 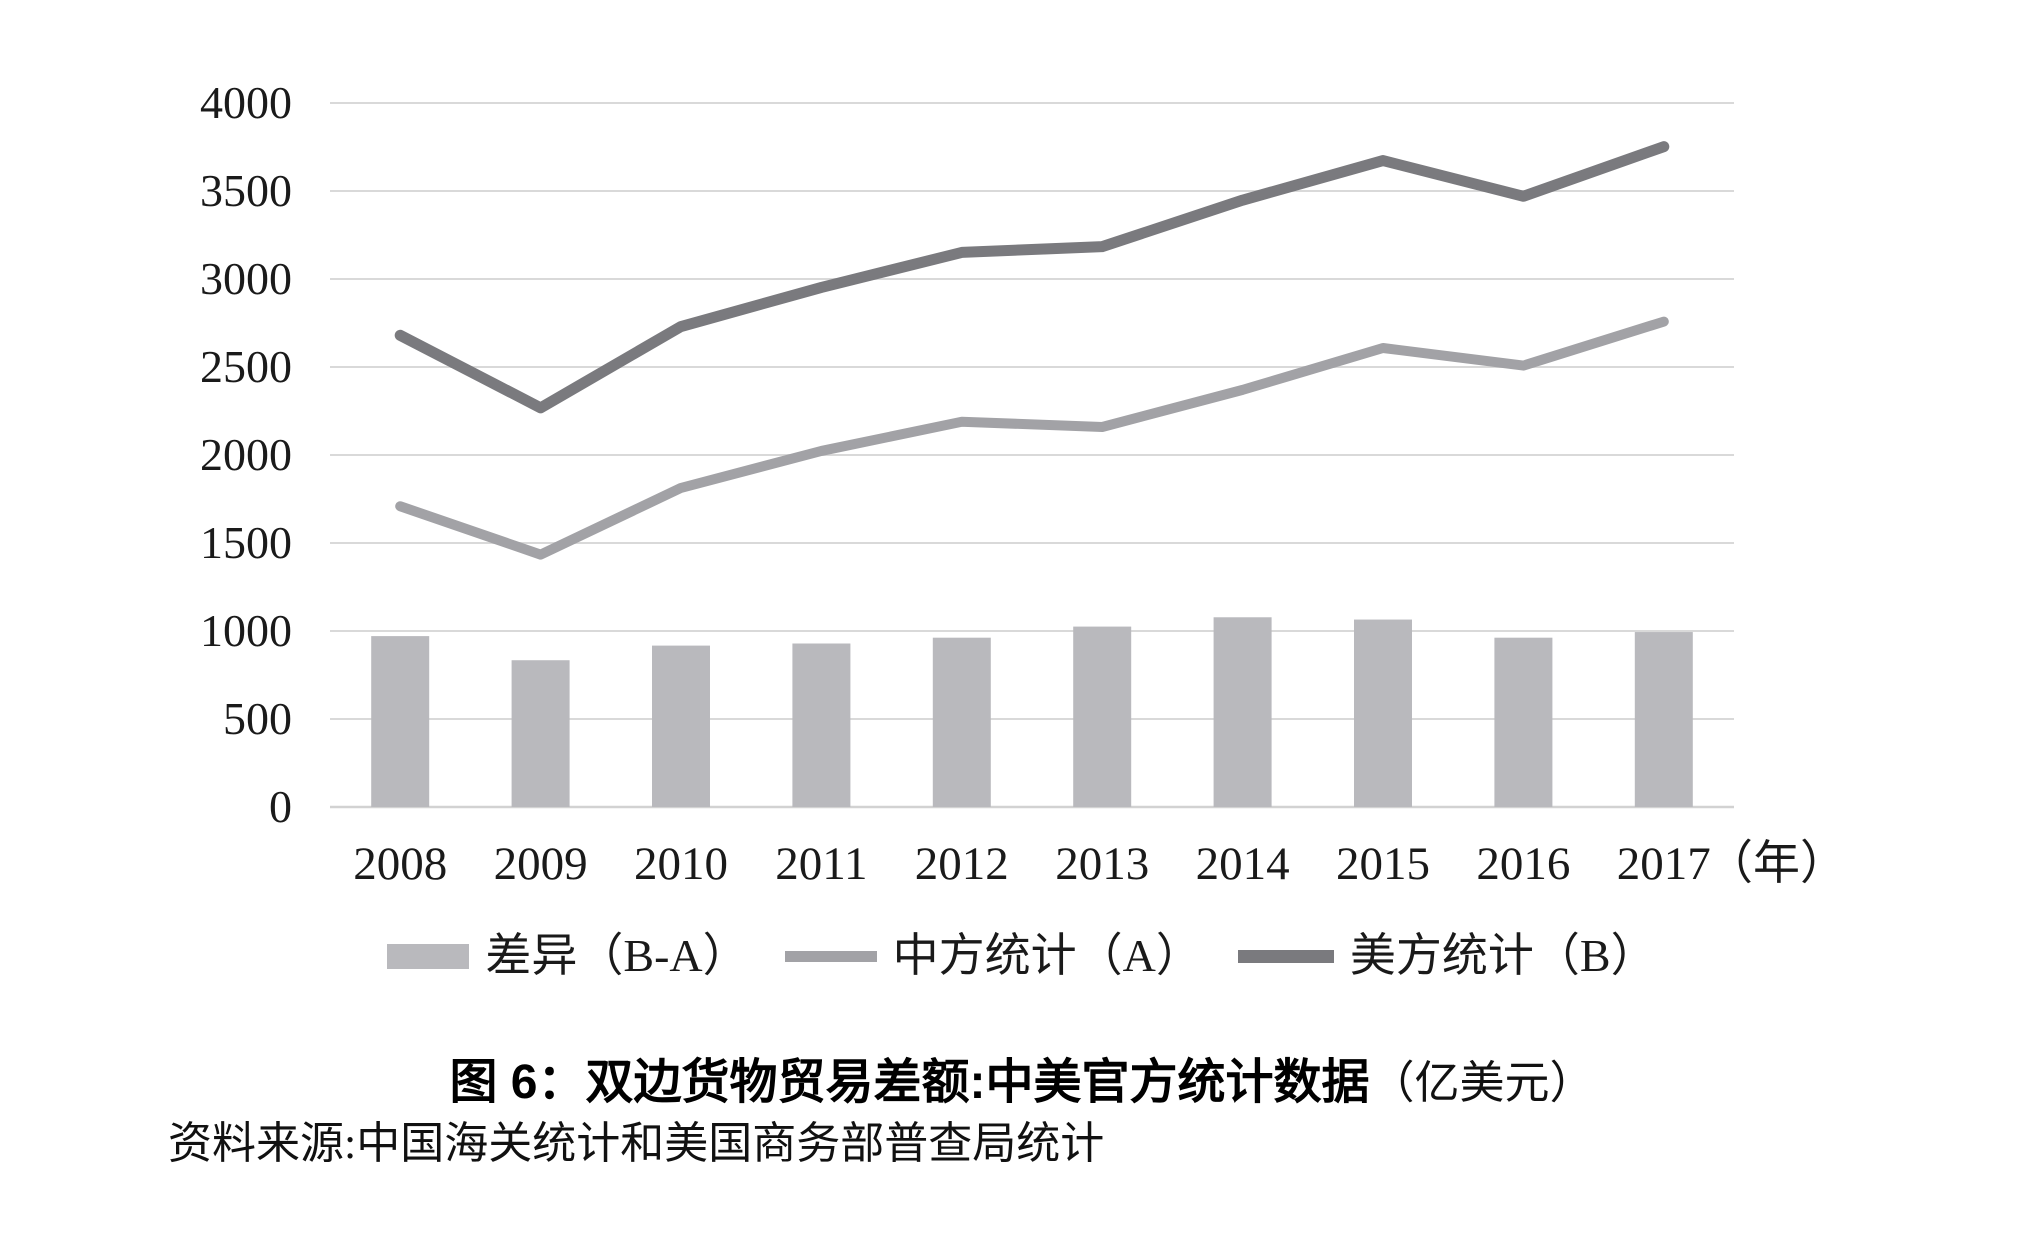 What do you see at coordinates (821, 864) in the screenshot?
I see `x-tick-label: 2011` at bounding box center [821, 864].